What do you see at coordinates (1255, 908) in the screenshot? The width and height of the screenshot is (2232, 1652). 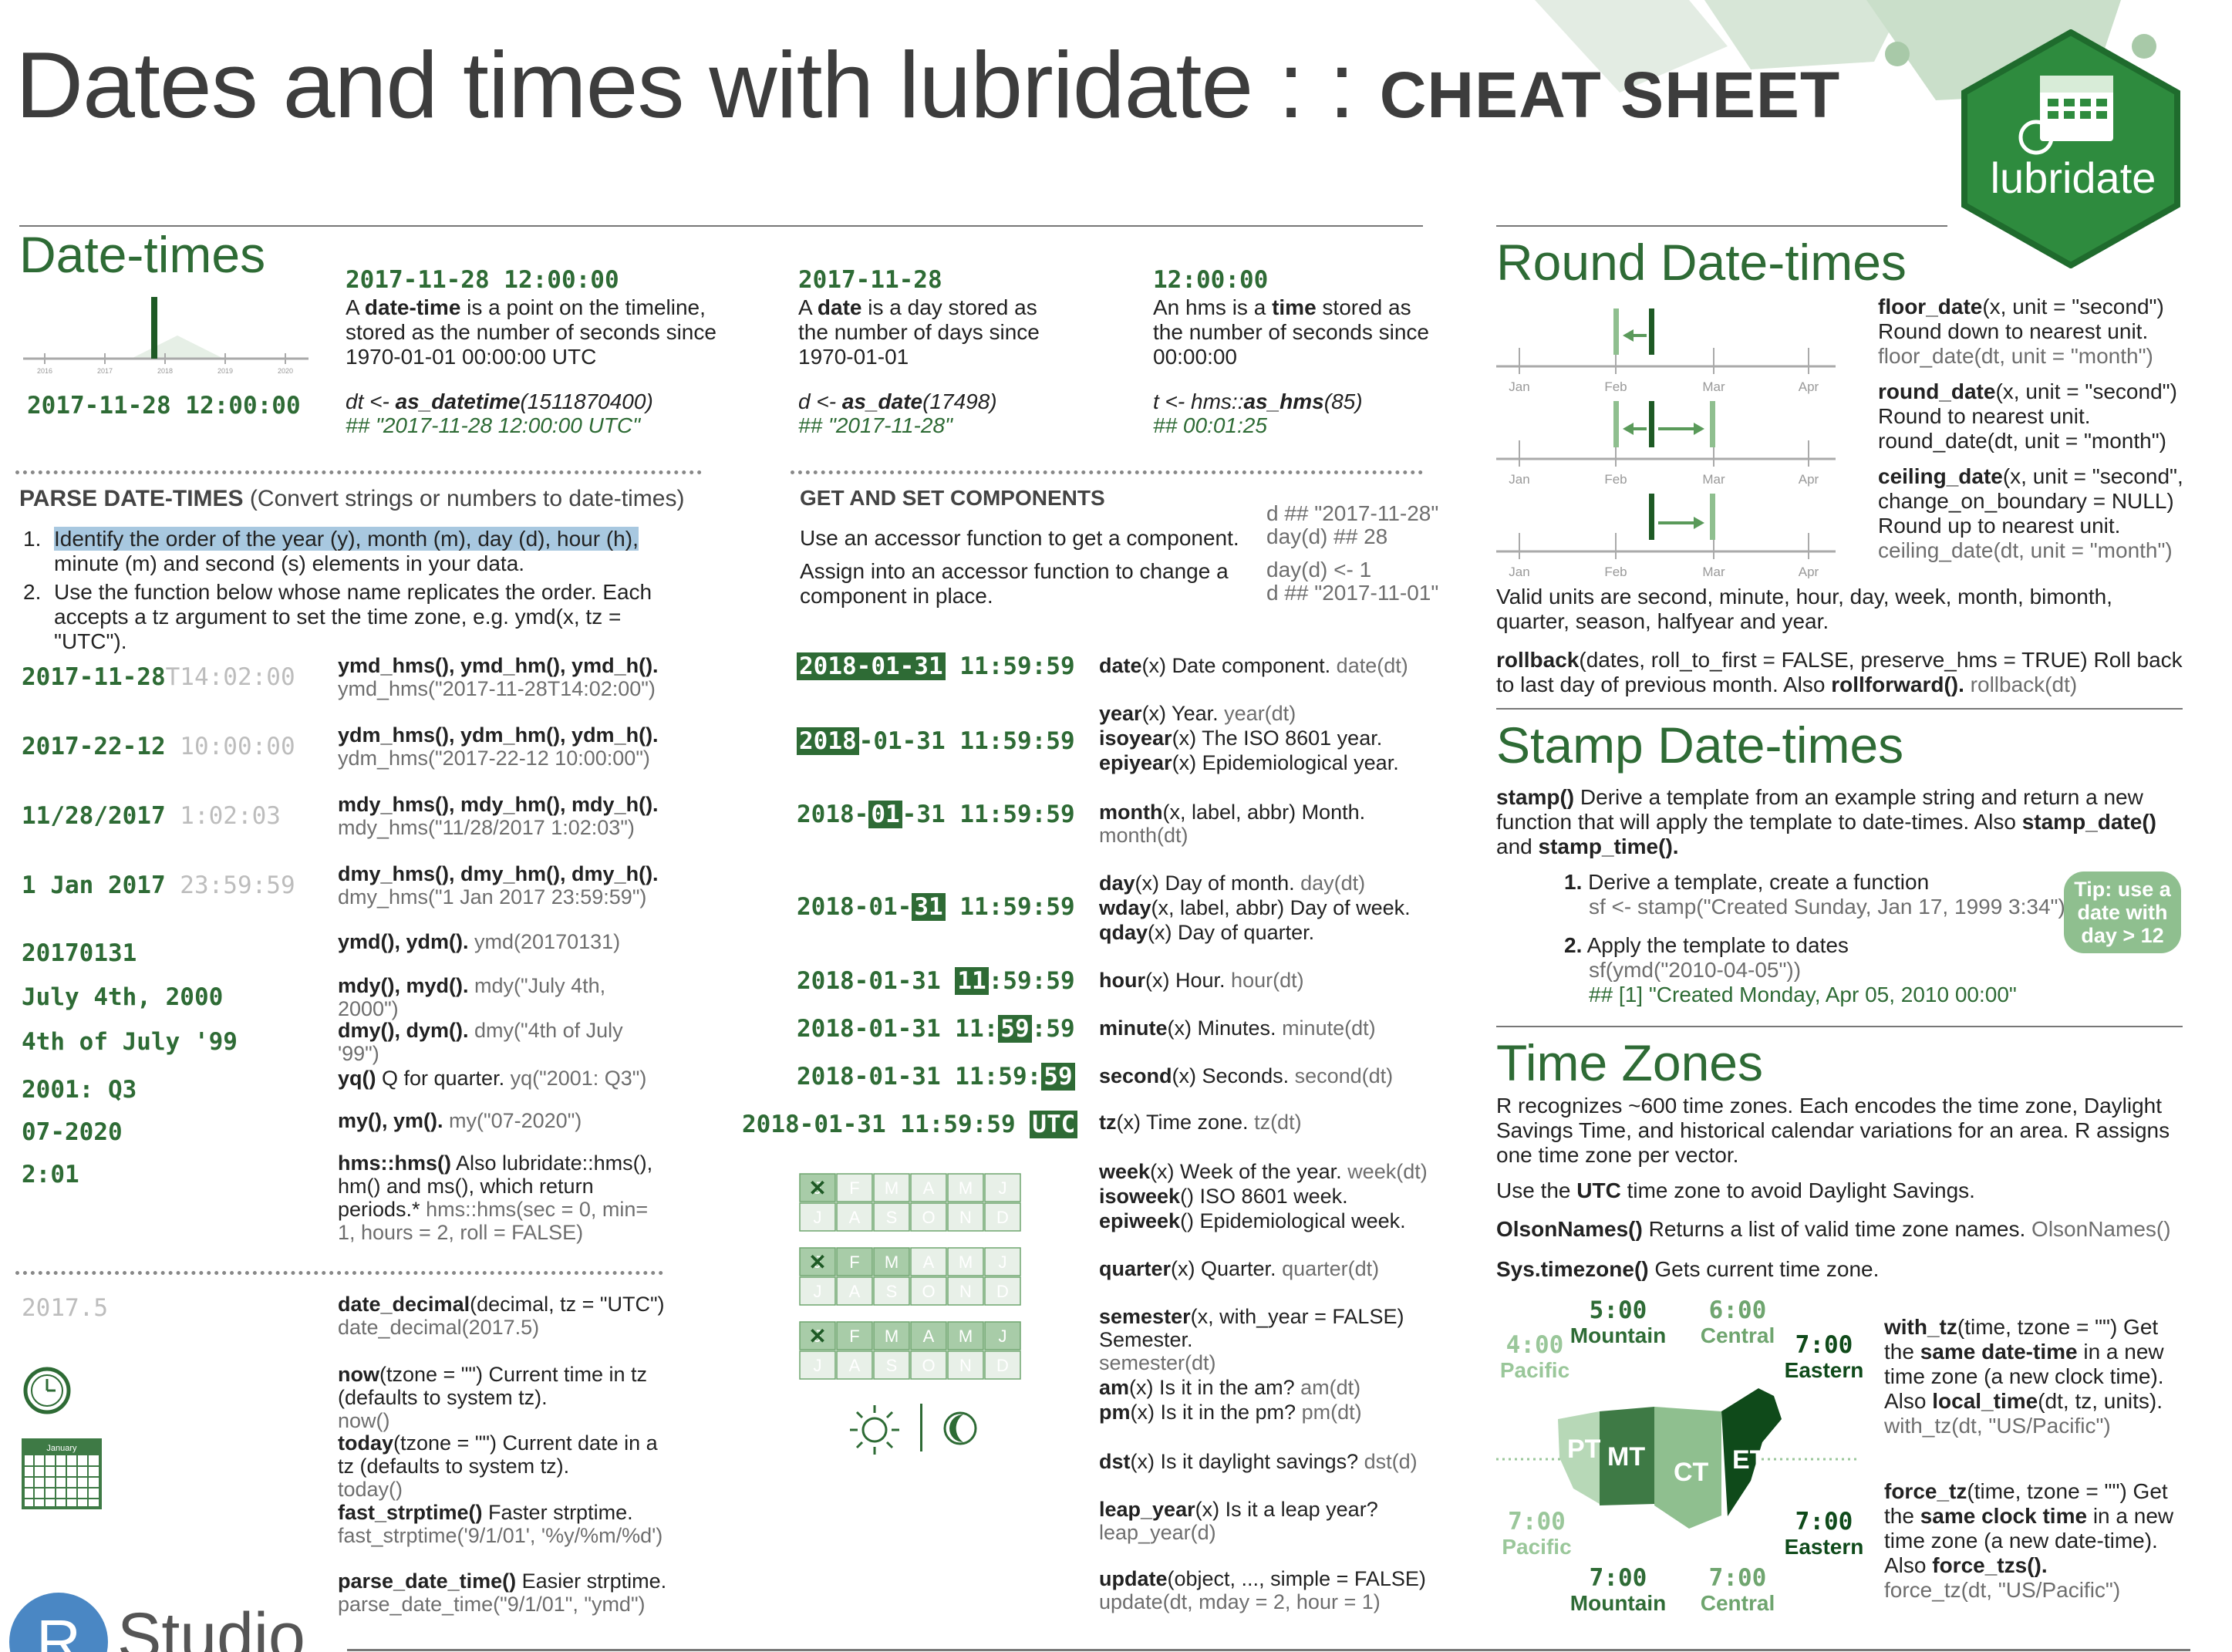 I see `component-function-wday: wday(x, label, abbr) Day of week.` at bounding box center [1255, 908].